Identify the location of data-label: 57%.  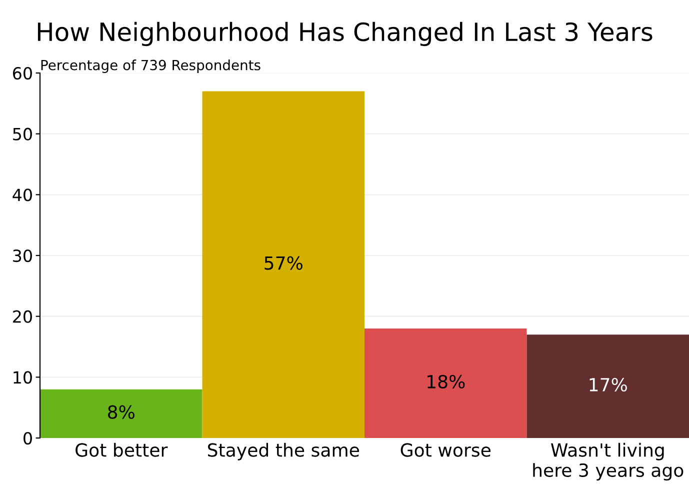
(283, 263).